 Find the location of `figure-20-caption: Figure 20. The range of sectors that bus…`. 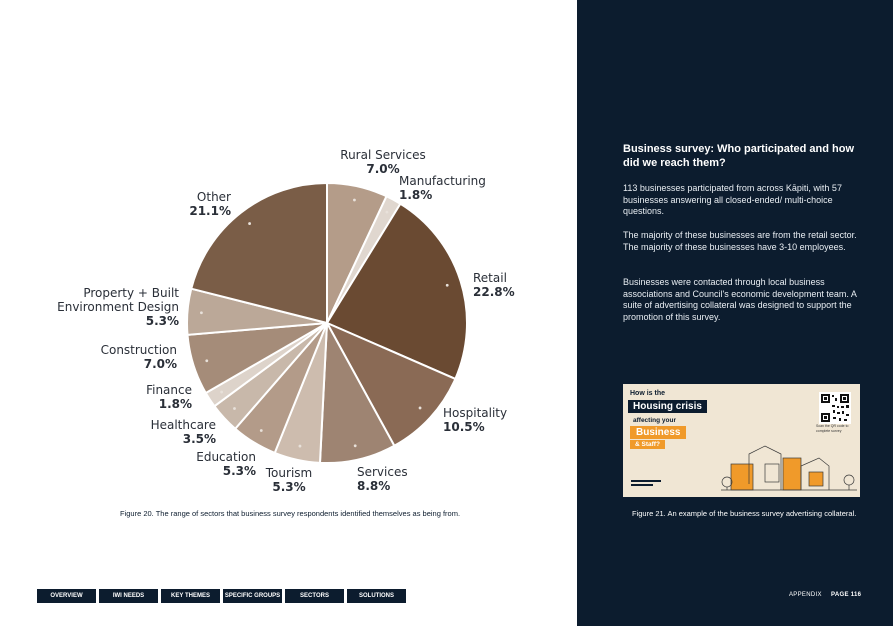

figure-20-caption: Figure 20. The range of sectors that bus… is located at coordinates (290, 513).